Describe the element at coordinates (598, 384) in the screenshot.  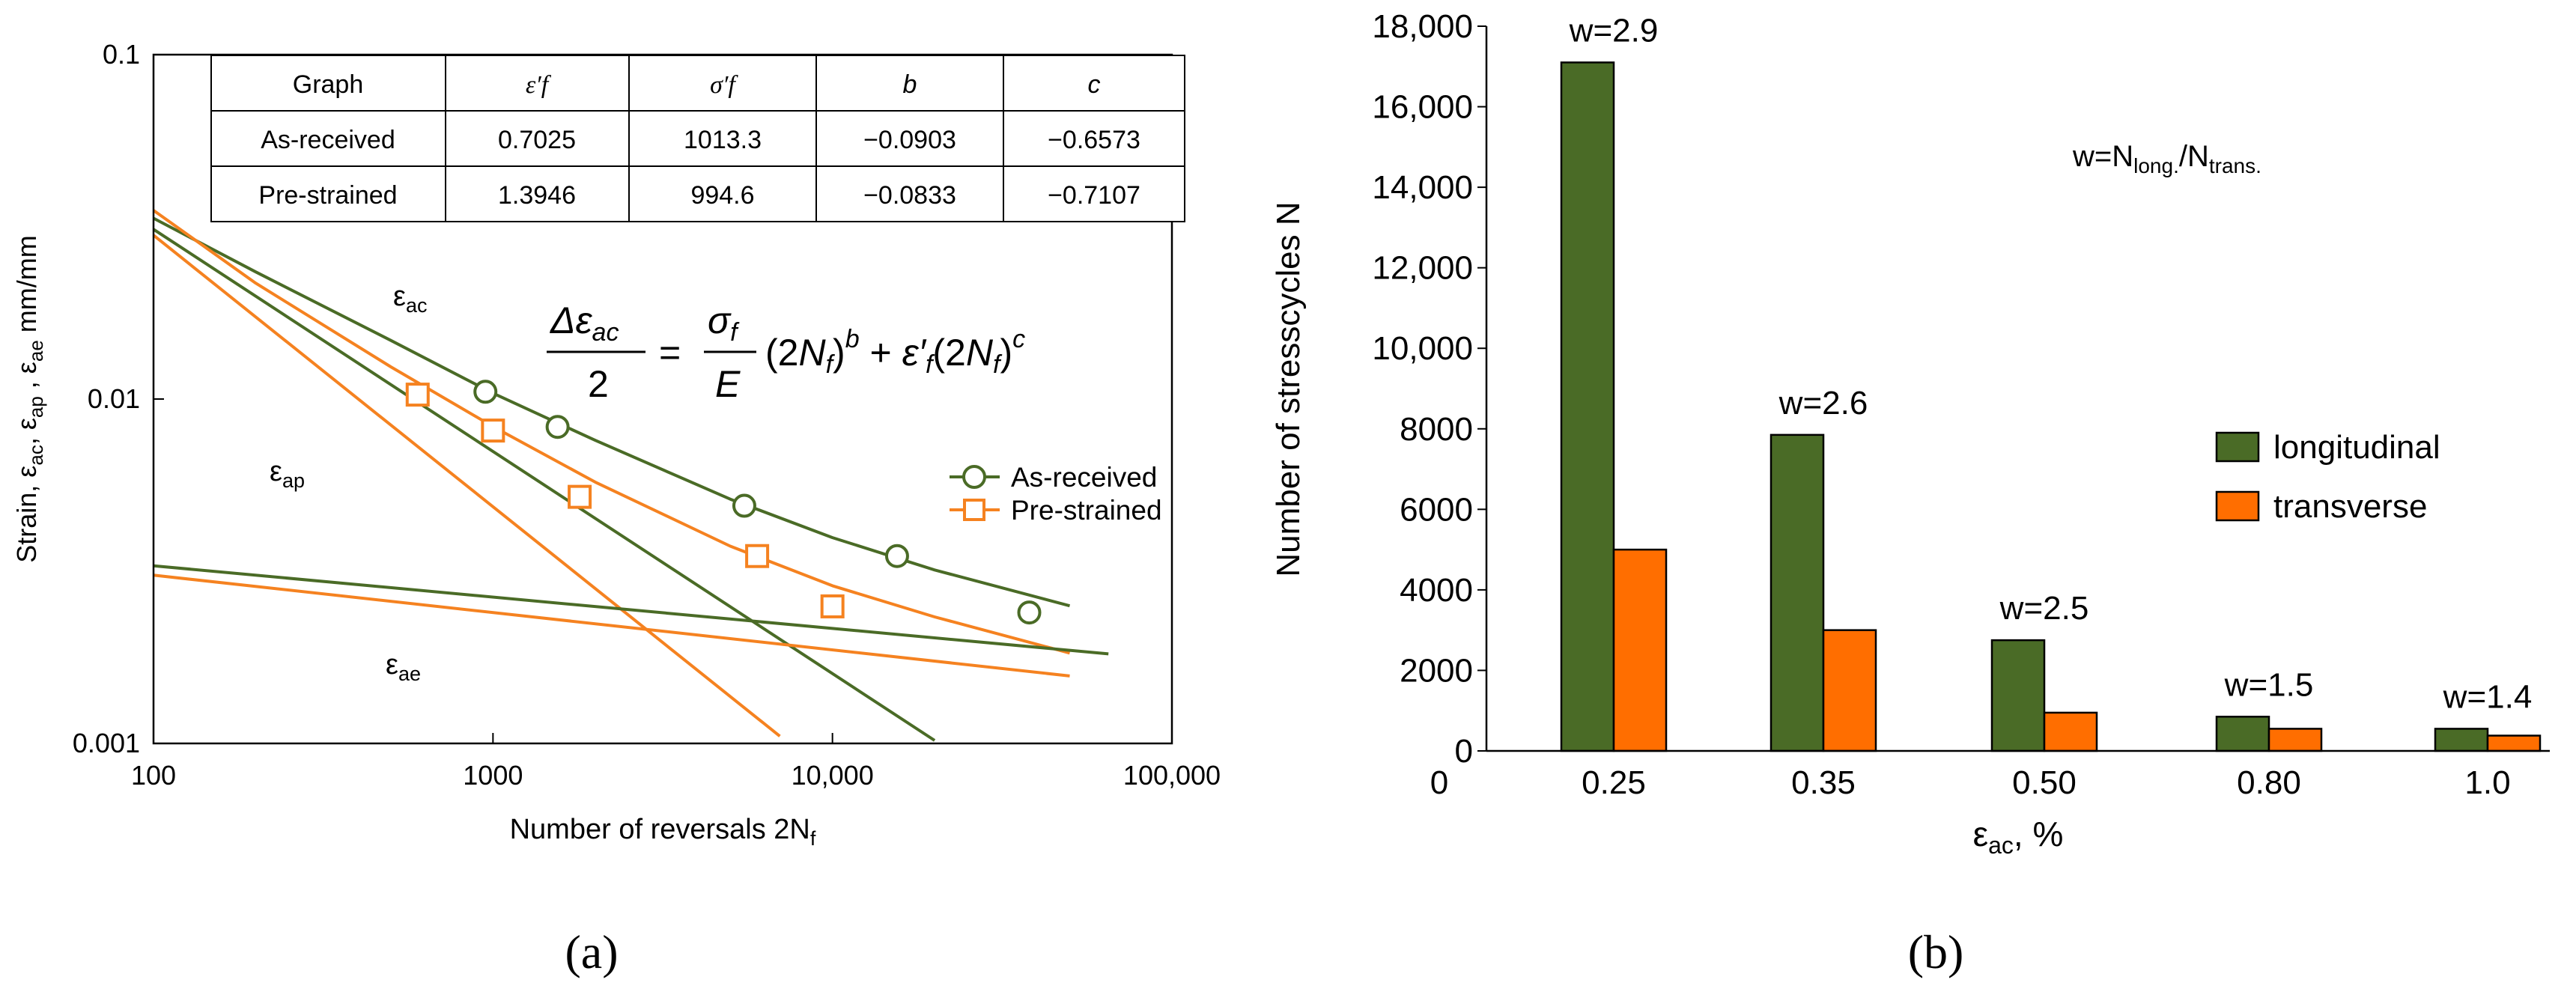
I see `svg-text: 2` at that location.